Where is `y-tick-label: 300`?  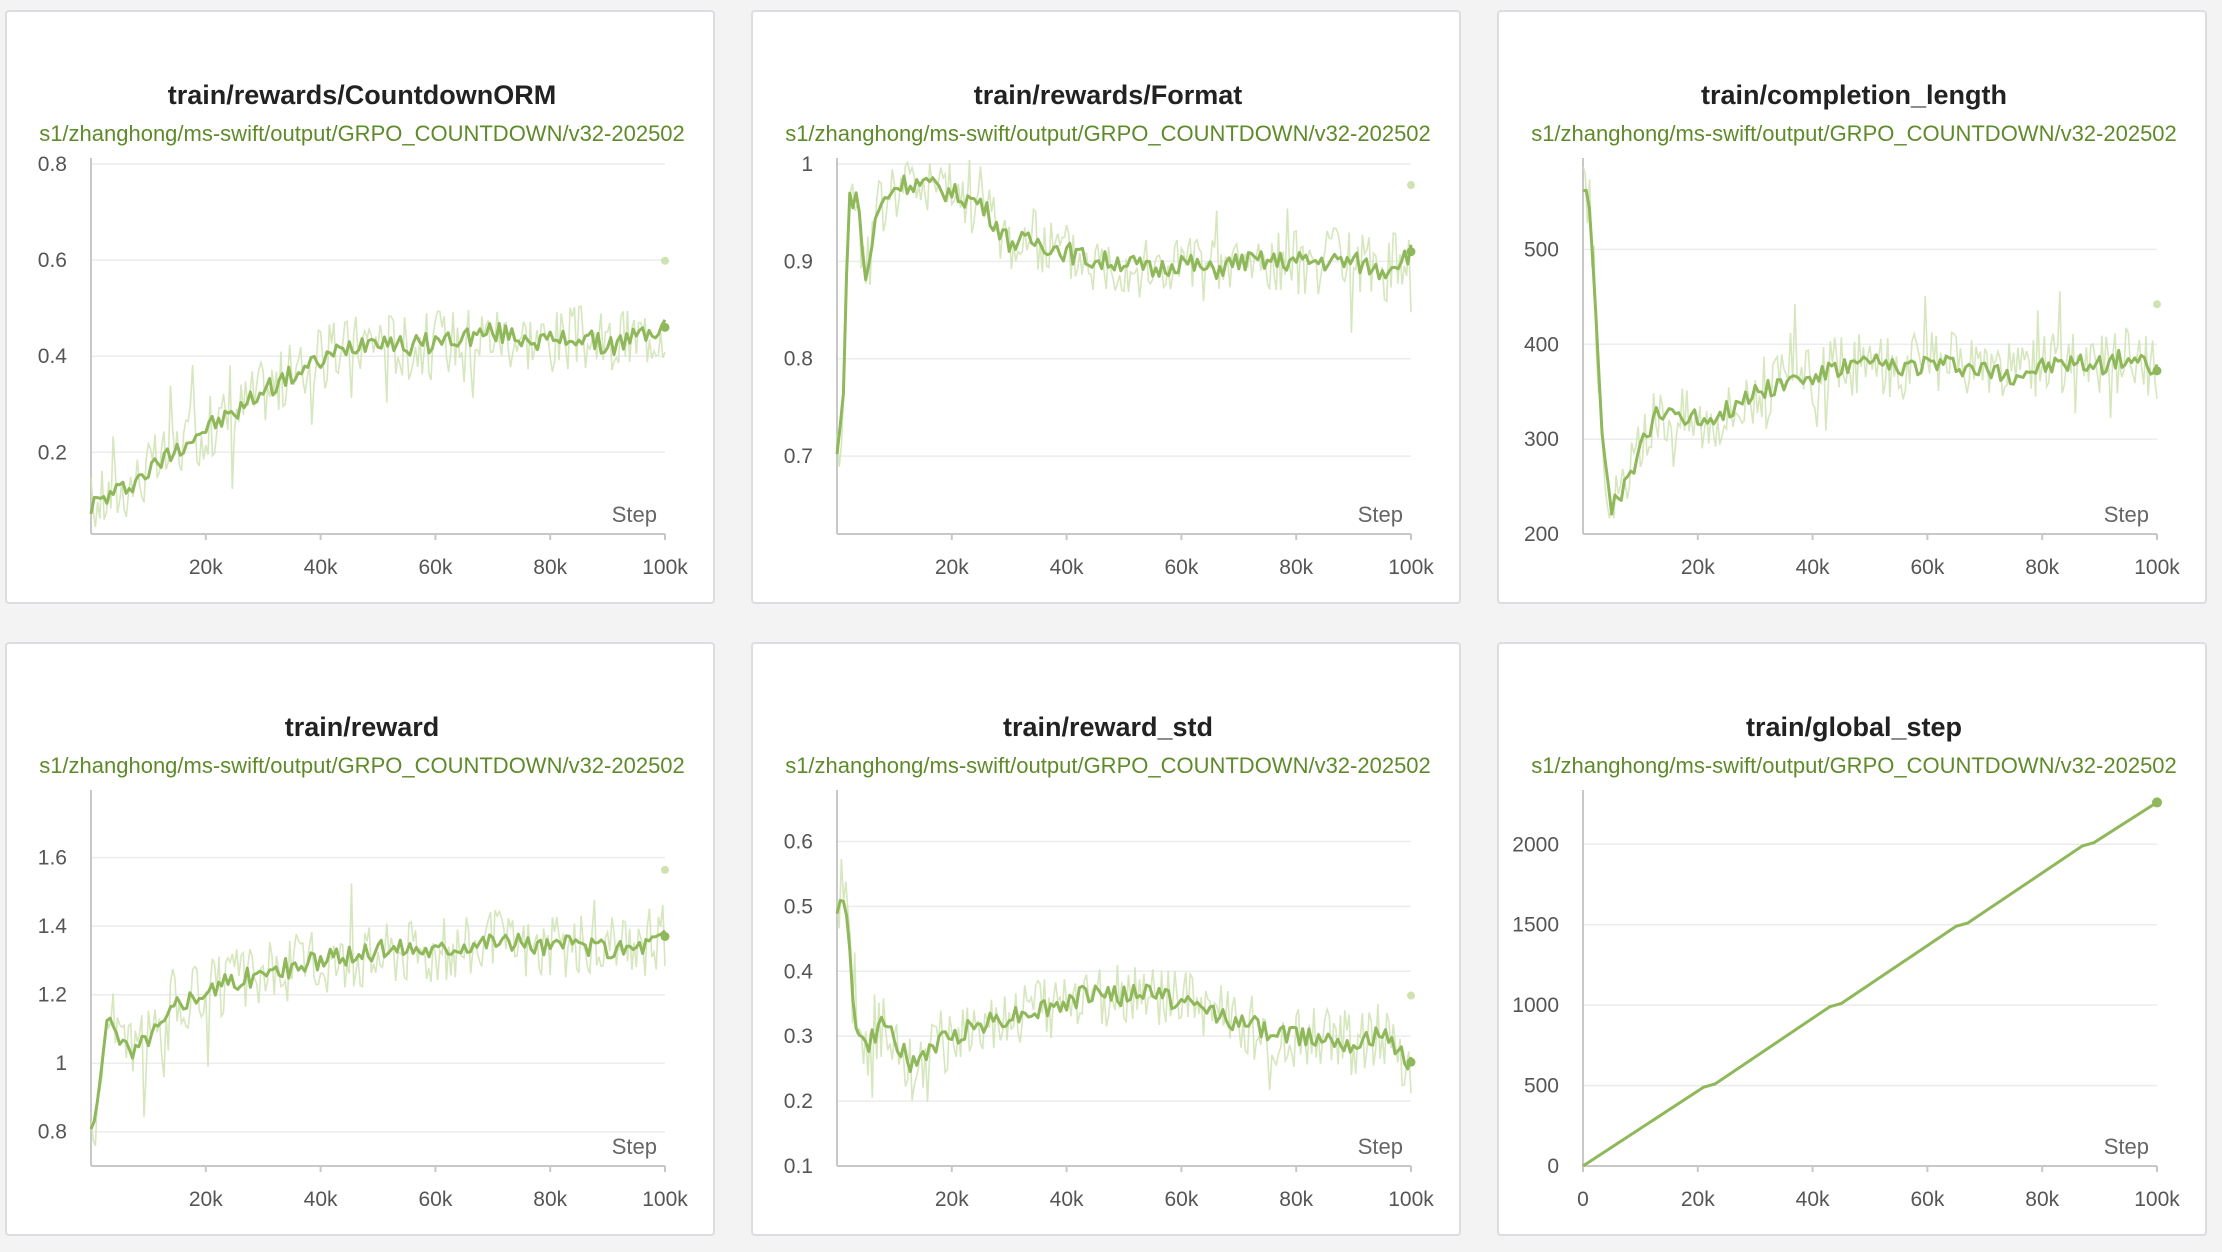
y-tick-label: 300 is located at coordinates (1541, 439).